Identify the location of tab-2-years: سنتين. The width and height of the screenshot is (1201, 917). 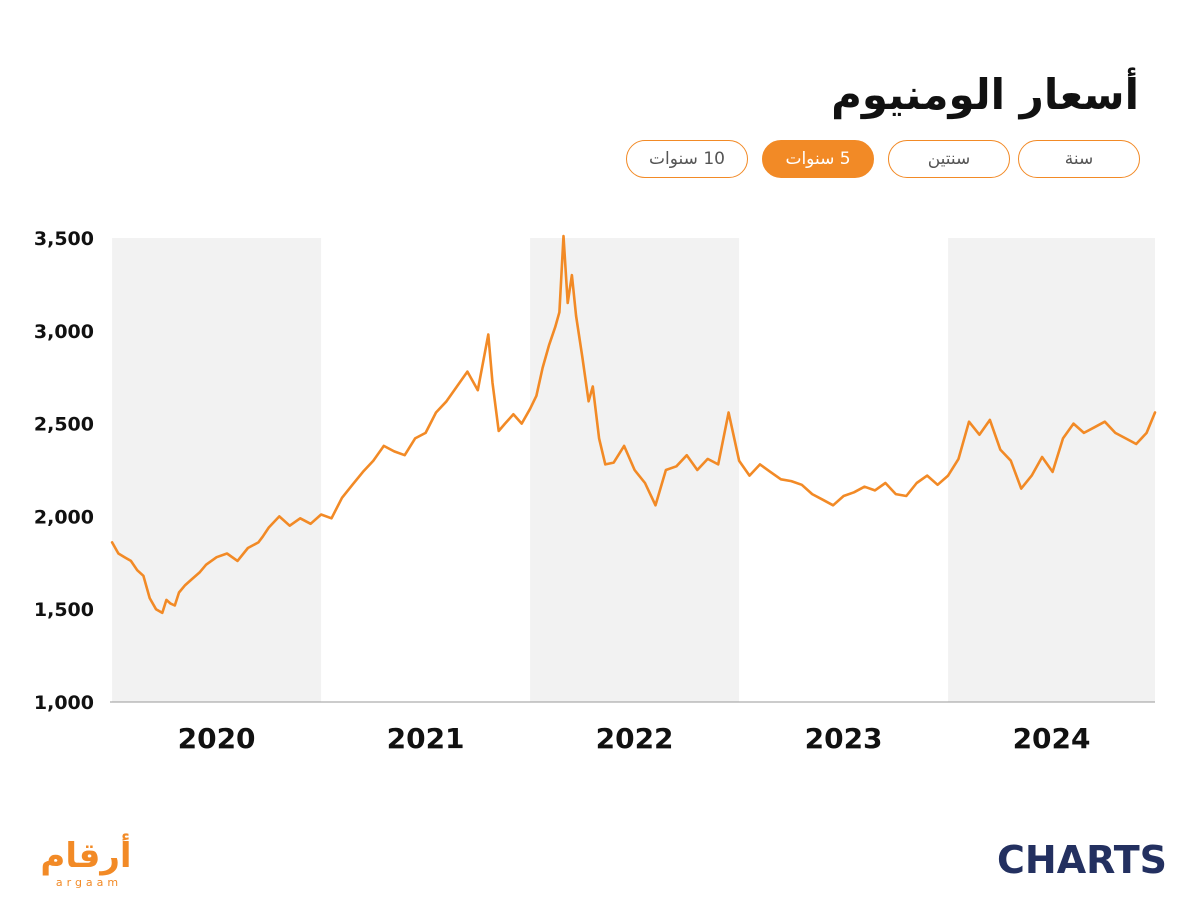
(949, 159).